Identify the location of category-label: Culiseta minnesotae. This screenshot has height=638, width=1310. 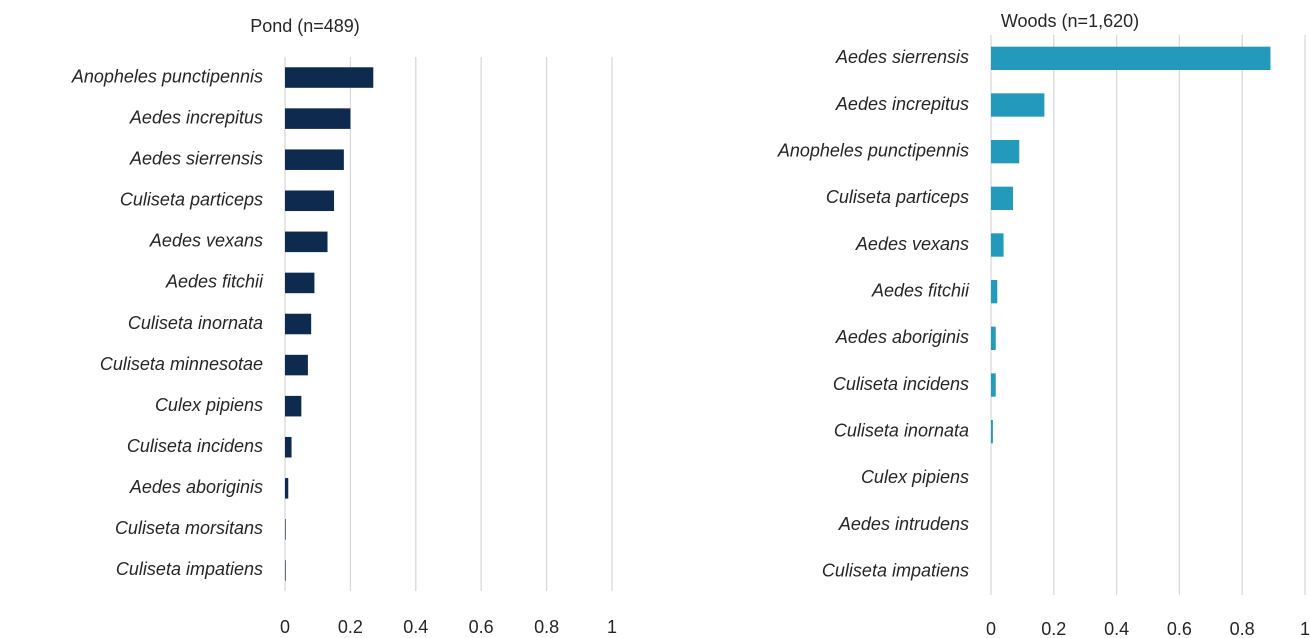
(181, 364).